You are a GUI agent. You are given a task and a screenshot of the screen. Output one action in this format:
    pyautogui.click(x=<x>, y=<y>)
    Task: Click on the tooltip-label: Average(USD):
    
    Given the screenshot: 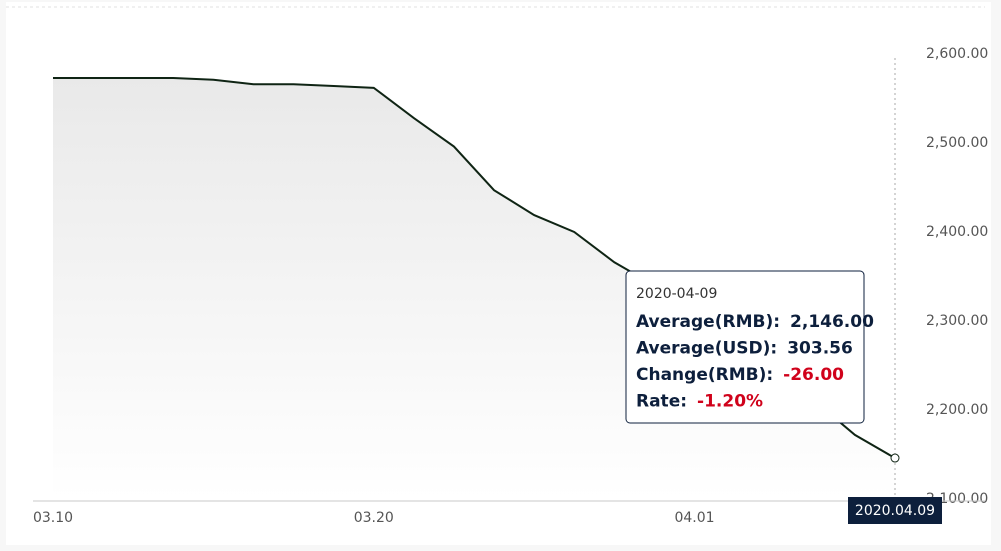 What is the action you would take?
    pyautogui.click(x=706, y=349)
    